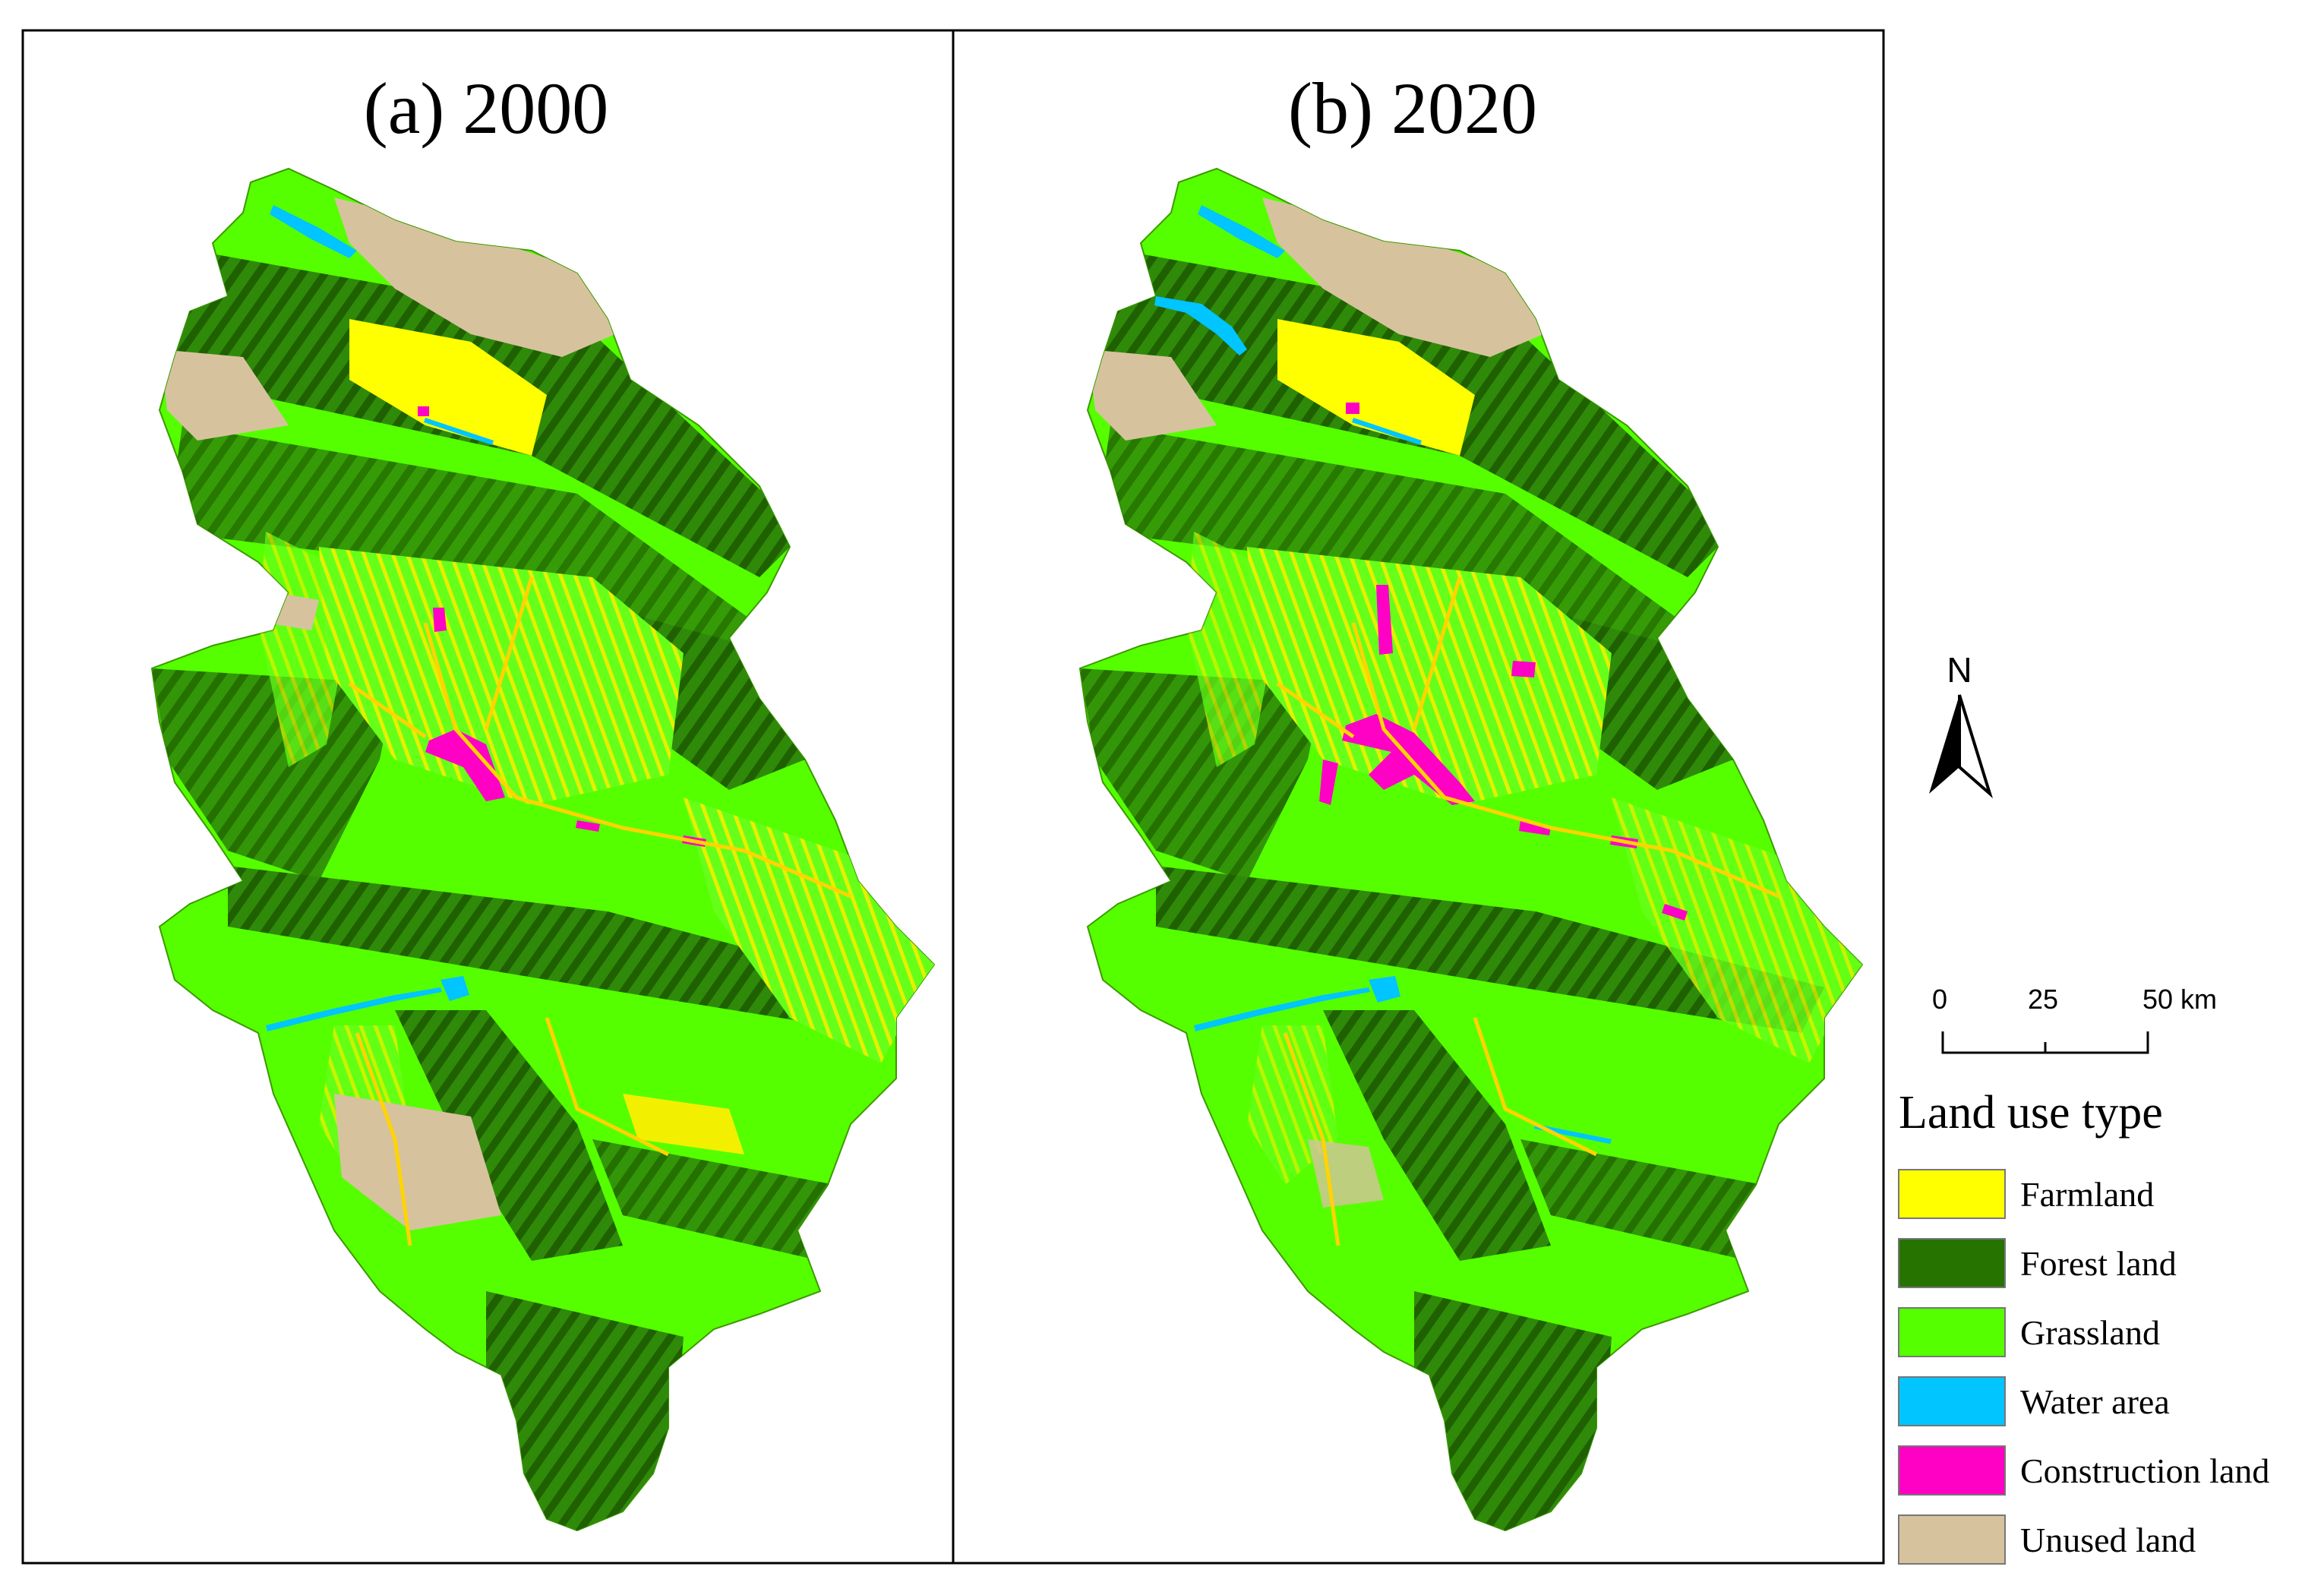 The height and width of the screenshot is (1595, 2324). Describe the element at coordinates (1952, 1539) in the screenshot. I see `legend-swatch-unused-land` at that location.